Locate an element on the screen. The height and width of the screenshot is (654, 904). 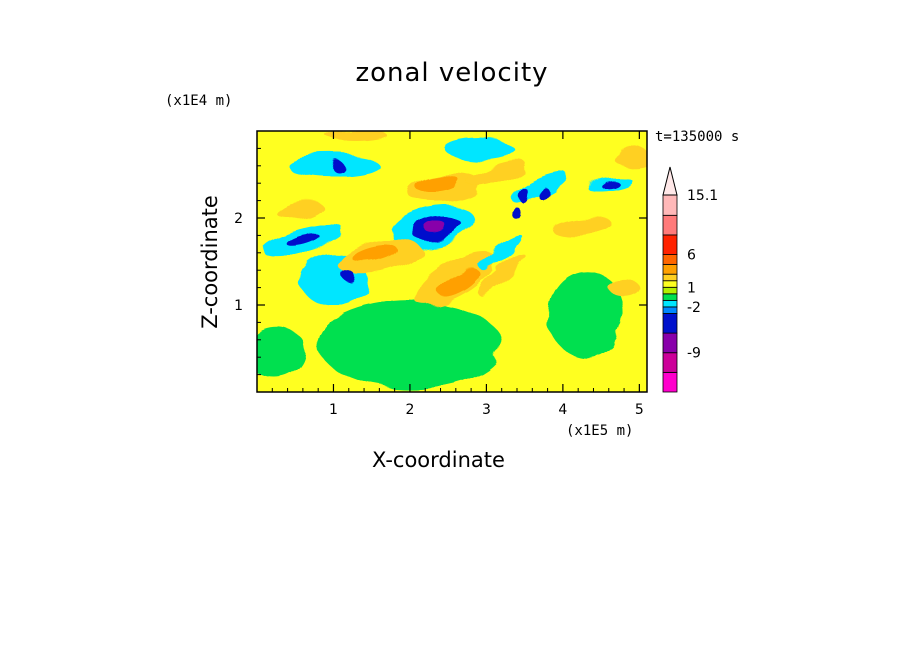
chart-title: zonal velocity is located at coordinates (452, 73).